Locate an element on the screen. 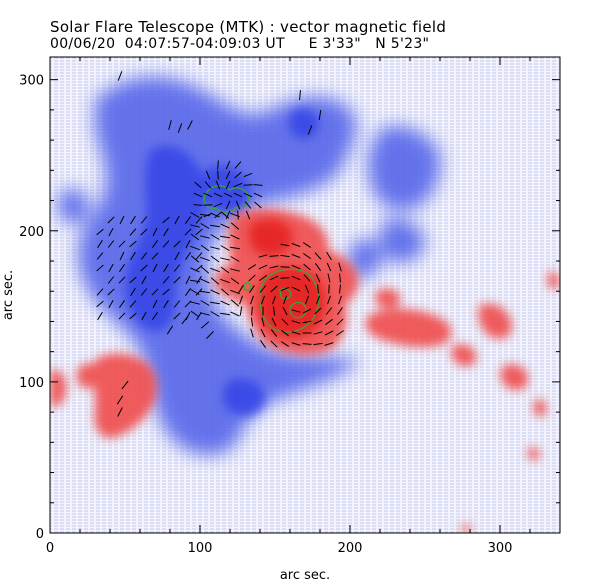 This screenshot has width=612, height=585. x-tick-label-0: 0 is located at coordinates (50, 548).